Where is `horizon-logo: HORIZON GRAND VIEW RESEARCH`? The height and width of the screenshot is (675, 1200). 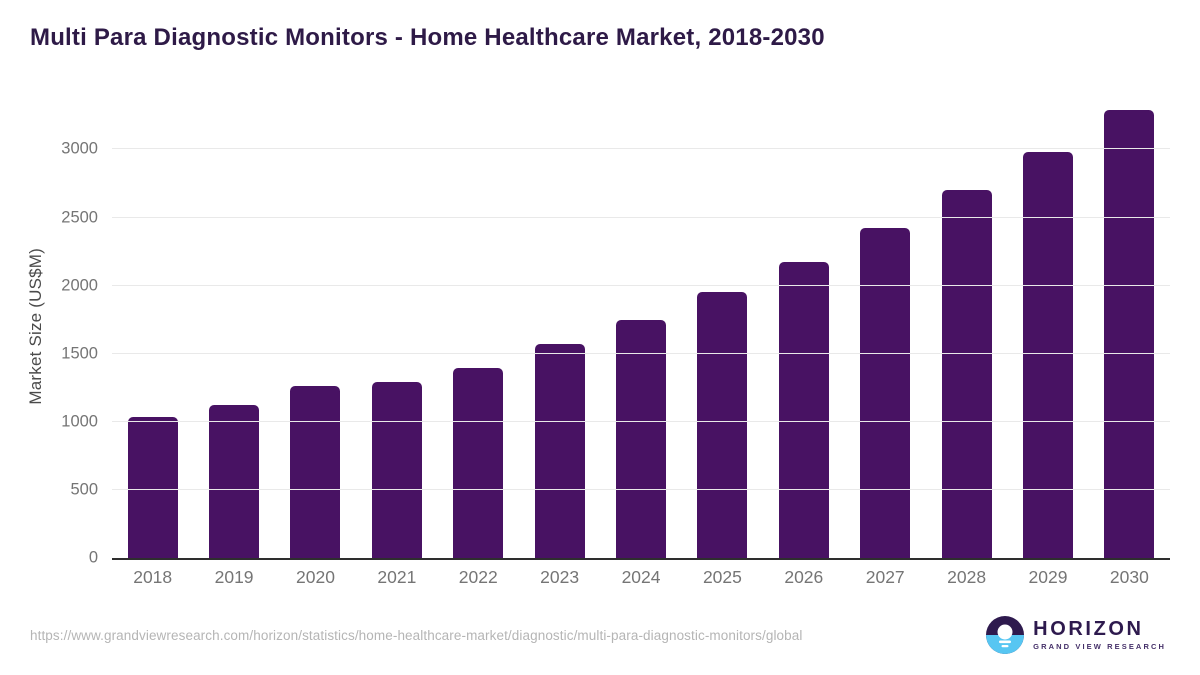 horizon-logo: HORIZON GRAND VIEW RESEARCH is located at coordinates (1076, 635).